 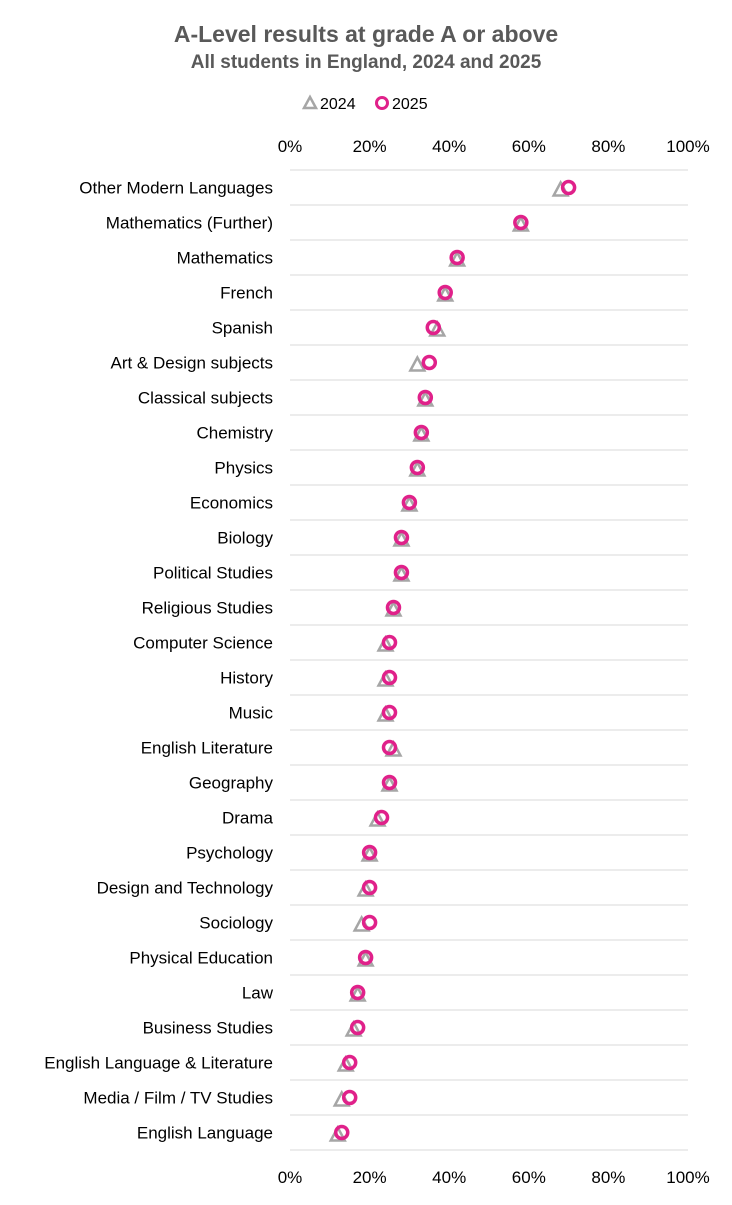 What do you see at coordinates (231, 783) in the screenshot?
I see `category-label: Geography` at bounding box center [231, 783].